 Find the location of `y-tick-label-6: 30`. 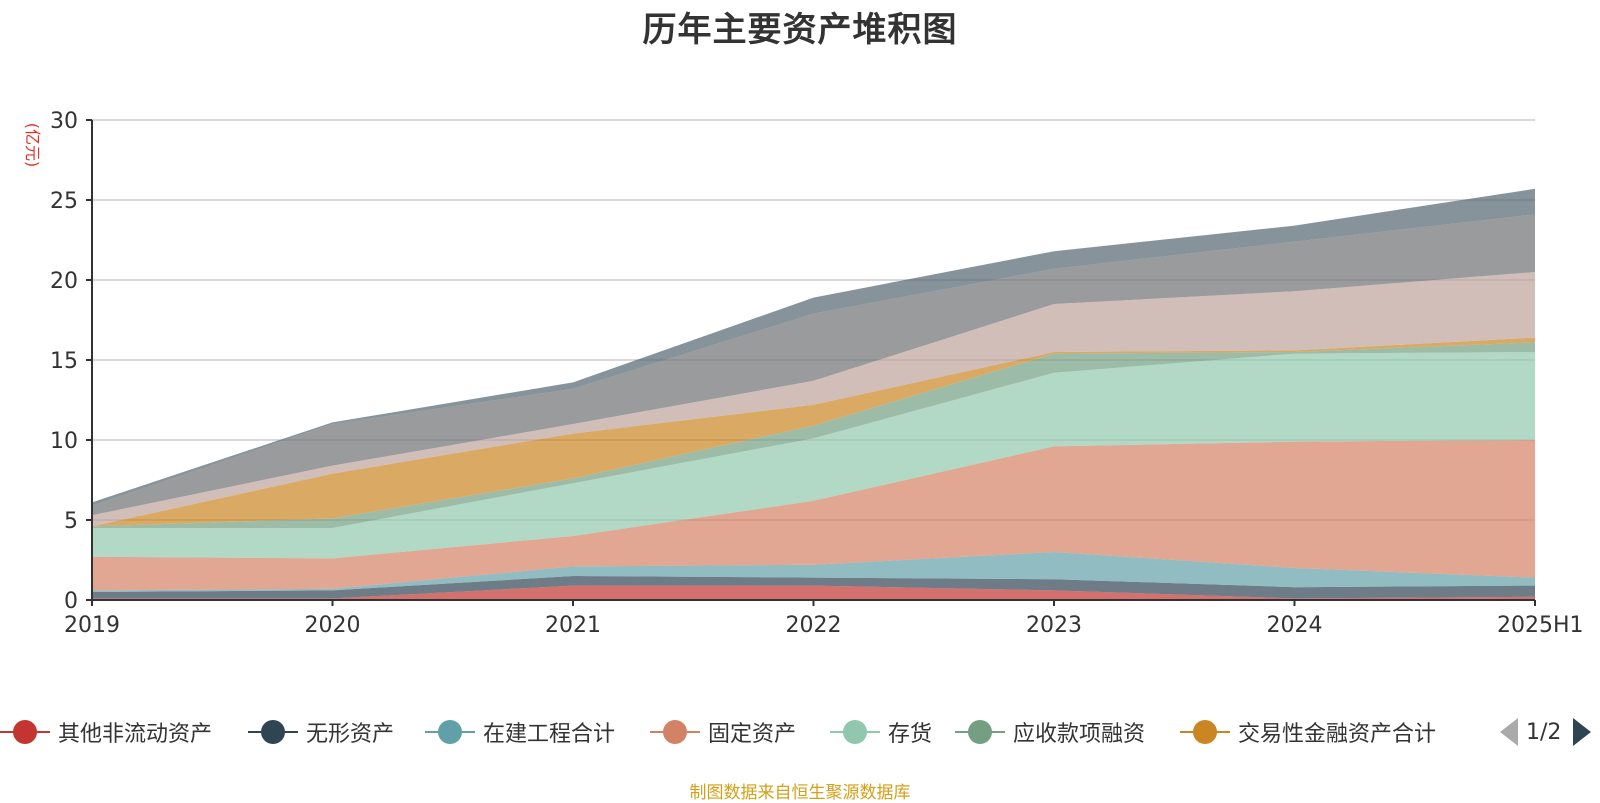

y-tick-label-6: 30 is located at coordinates (64, 121).